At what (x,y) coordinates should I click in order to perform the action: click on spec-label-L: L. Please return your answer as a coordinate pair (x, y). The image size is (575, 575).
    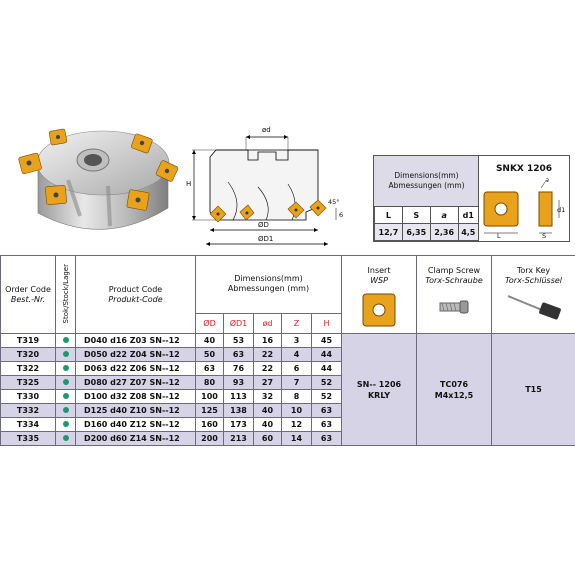
    Looking at the image, I should click on (388, 215).